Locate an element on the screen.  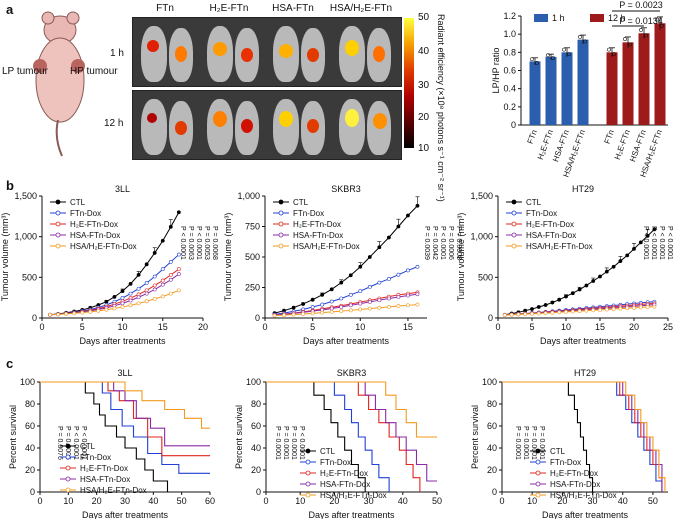
survival-y-tick-label: 40 is located at coordinates (492, 448).